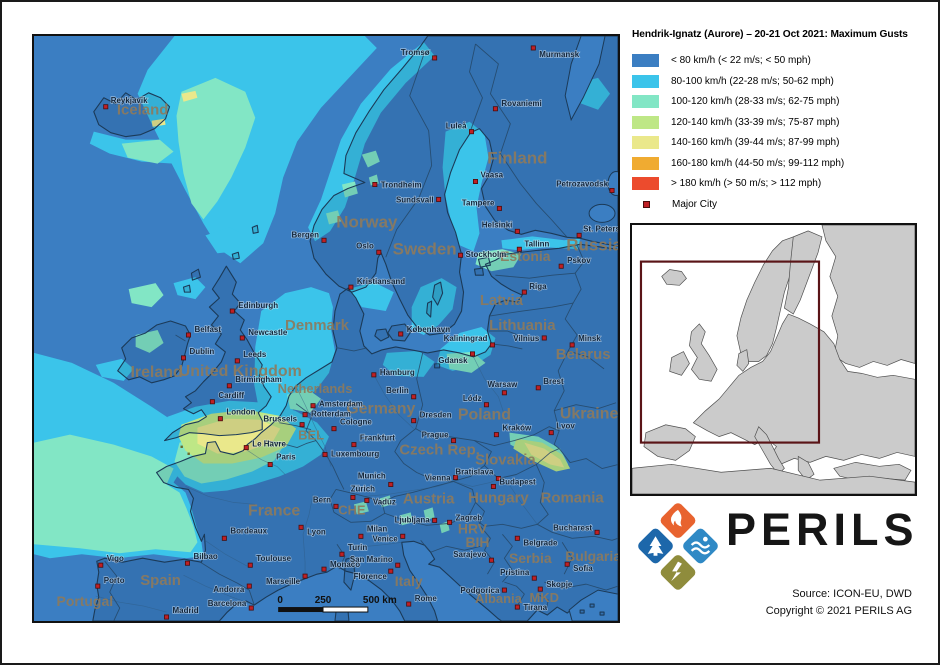 This screenshot has width=940, height=665. What do you see at coordinates (703, 352) in the screenshot?
I see `inset-great-britain` at bounding box center [703, 352].